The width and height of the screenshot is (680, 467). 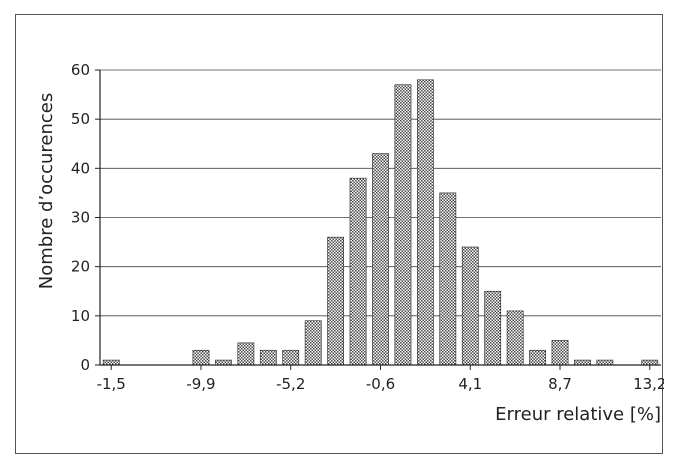 I want to click on y-tick-label: 30, so click(x=80, y=218).